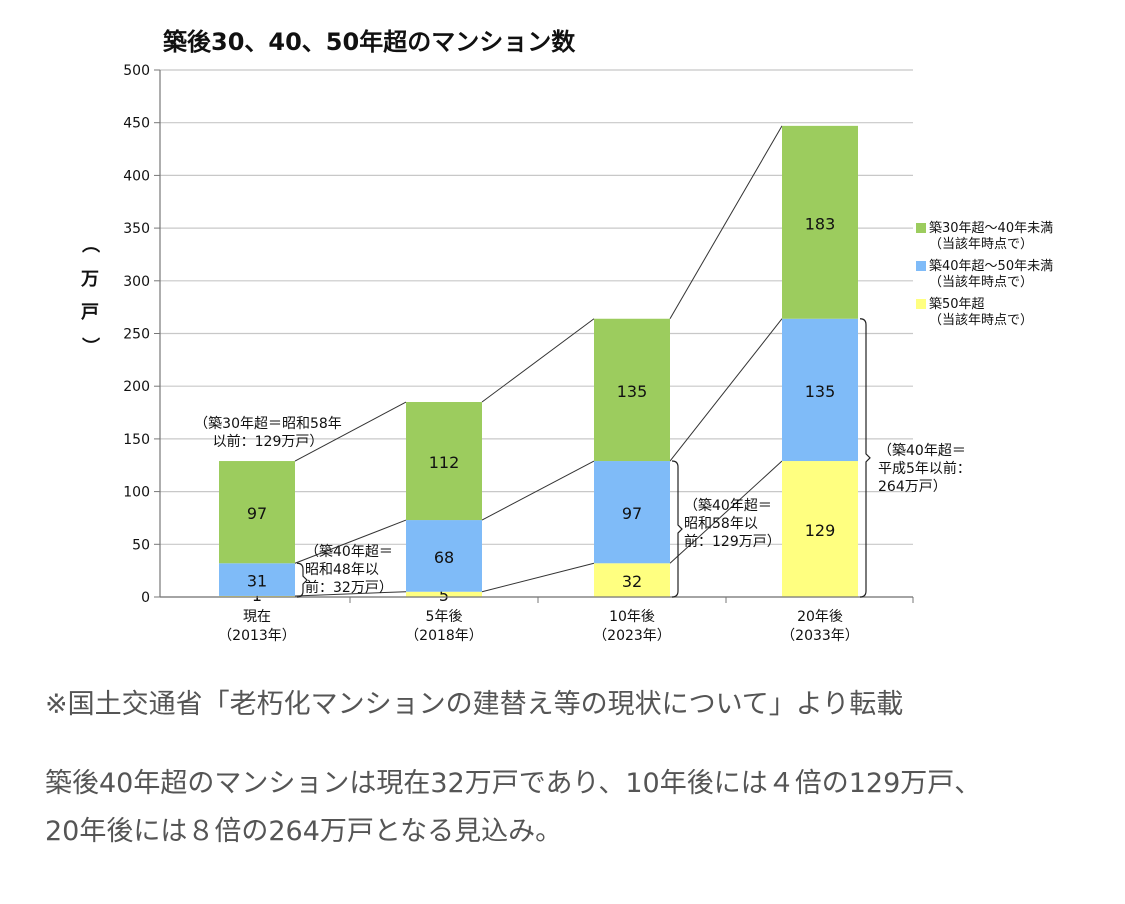  I want to click on summary-line: 築後40年超のマンションは現在32万戸であり、10年後には４倍の129万戸、, so click(513, 783).